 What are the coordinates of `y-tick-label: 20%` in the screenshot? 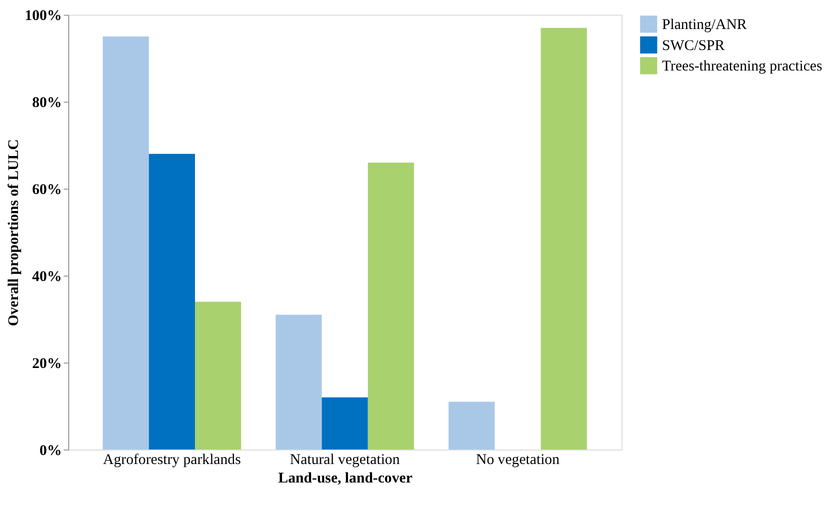 It's located at (47, 364).